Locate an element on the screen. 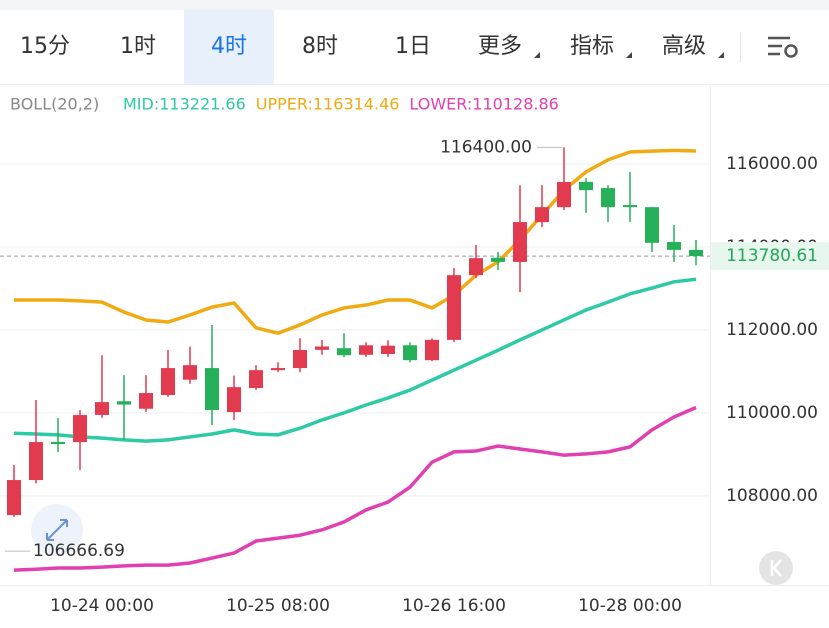 This screenshot has width=829, height=628. tab: 15分 is located at coordinates (45, 46).